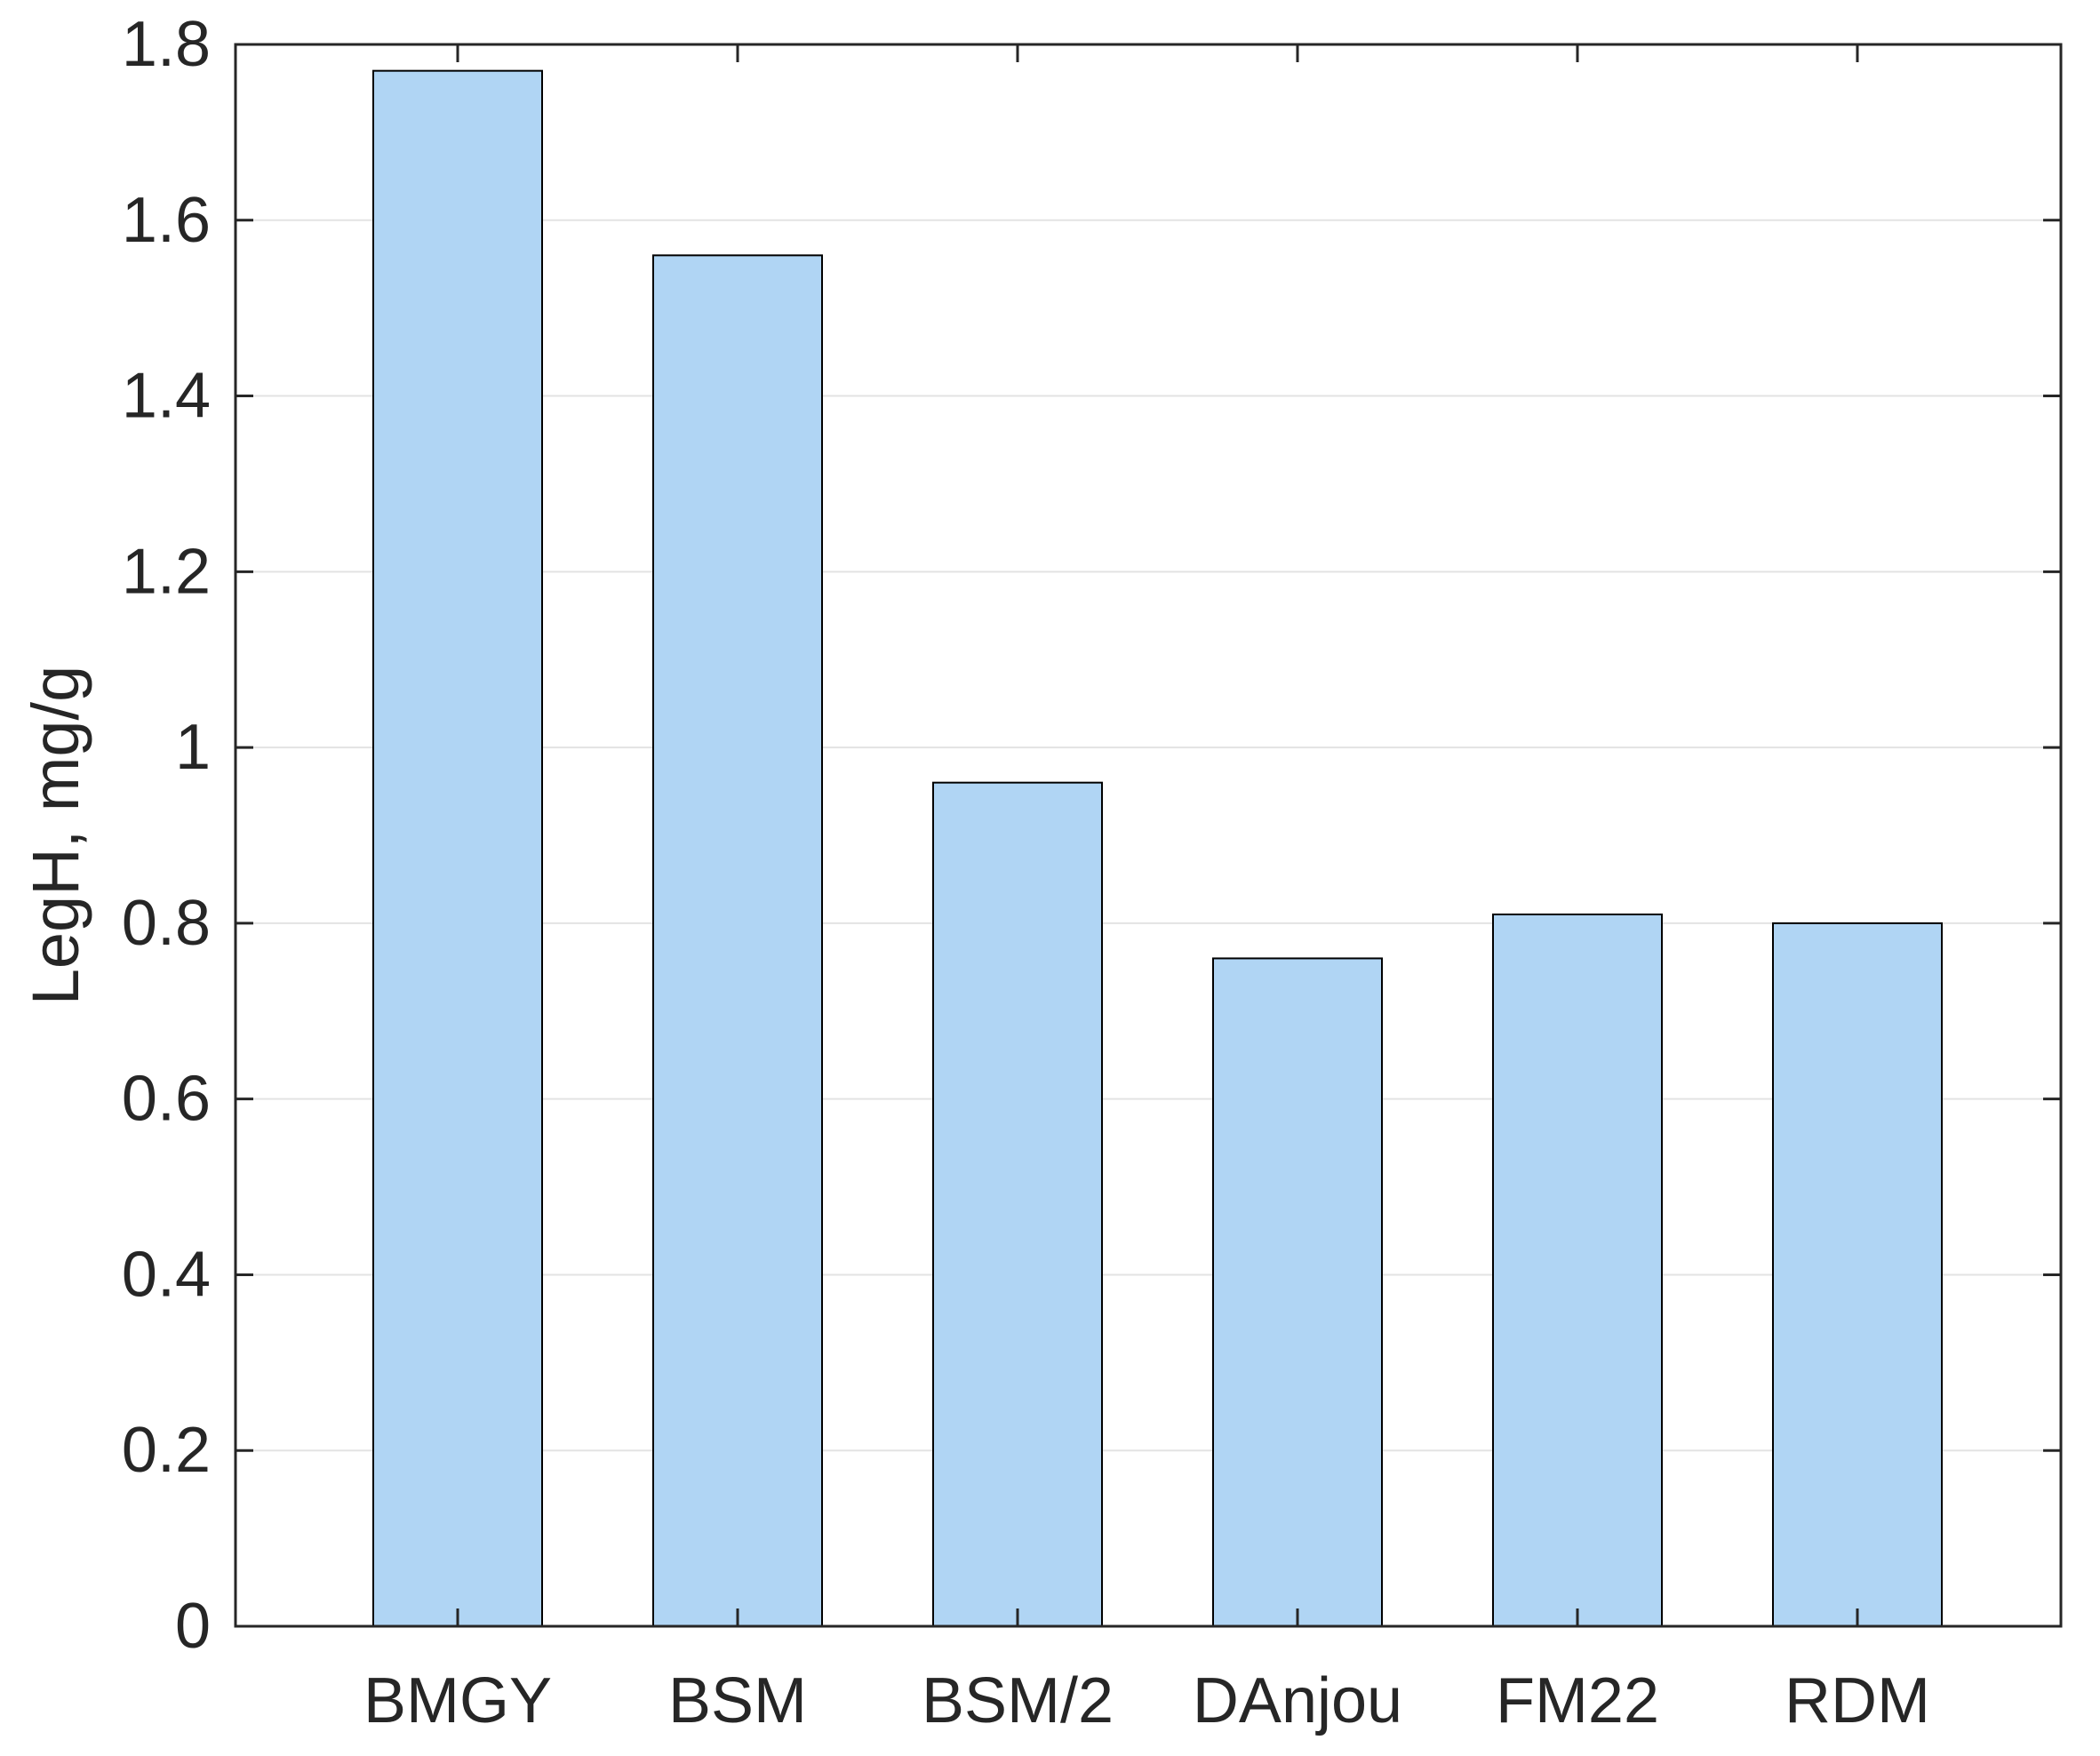 The width and height of the screenshot is (2100, 1756). What do you see at coordinates (1577, 1270) in the screenshot?
I see `bar-fm22` at bounding box center [1577, 1270].